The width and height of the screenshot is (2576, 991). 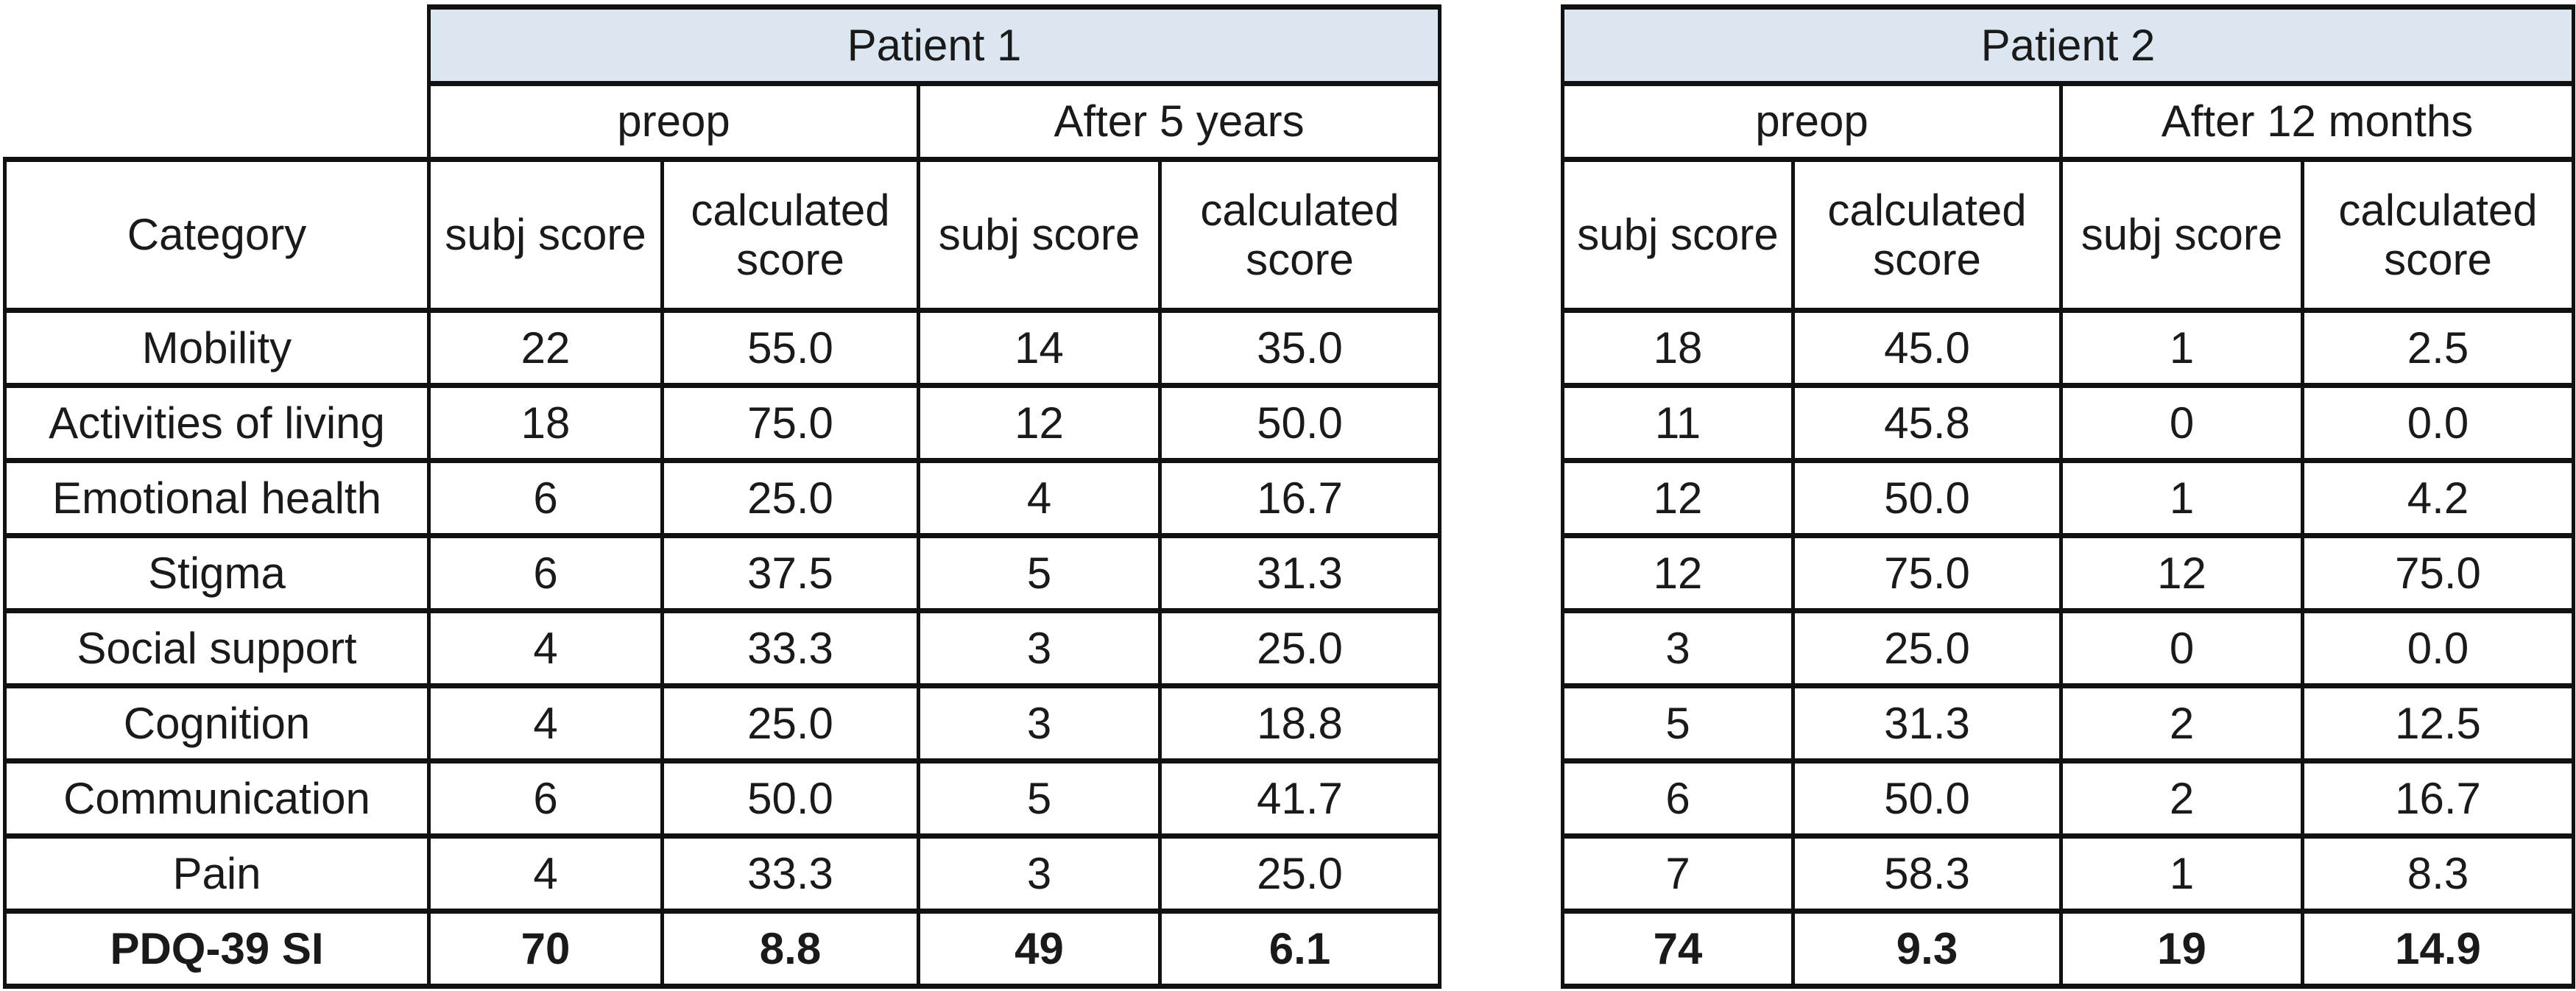 I want to click on value-cell: 11, so click(x=1678, y=423).